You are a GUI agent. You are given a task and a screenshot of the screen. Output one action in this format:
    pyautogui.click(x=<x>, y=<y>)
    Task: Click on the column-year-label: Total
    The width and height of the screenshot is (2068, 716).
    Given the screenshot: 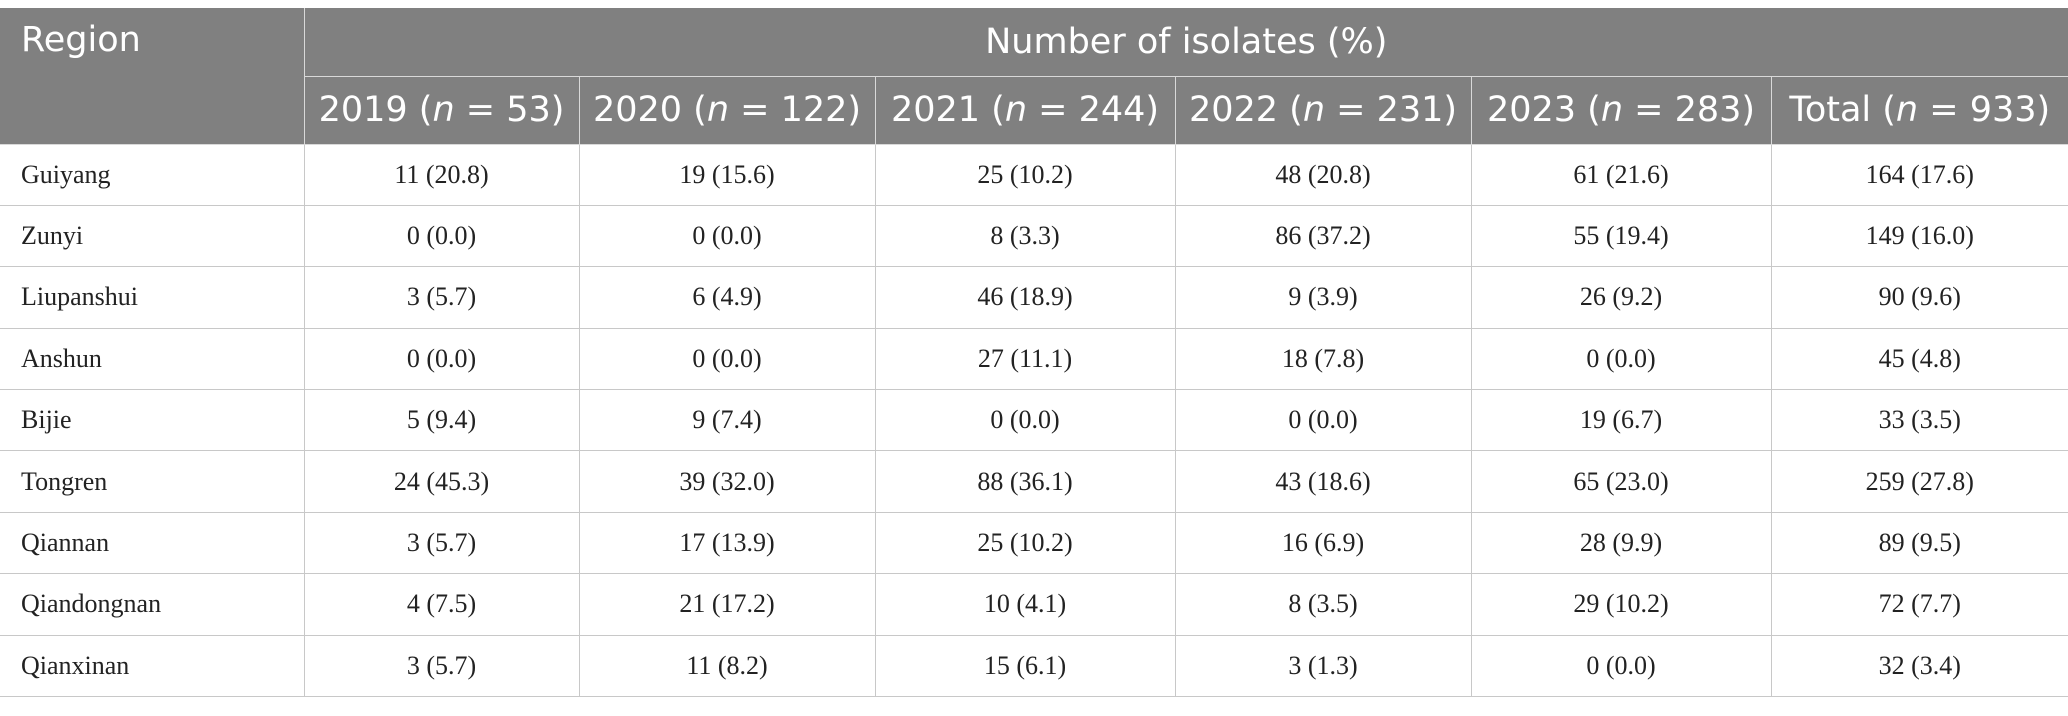 What is the action you would take?
    pyautogui.click(x=1830, y=110)
    